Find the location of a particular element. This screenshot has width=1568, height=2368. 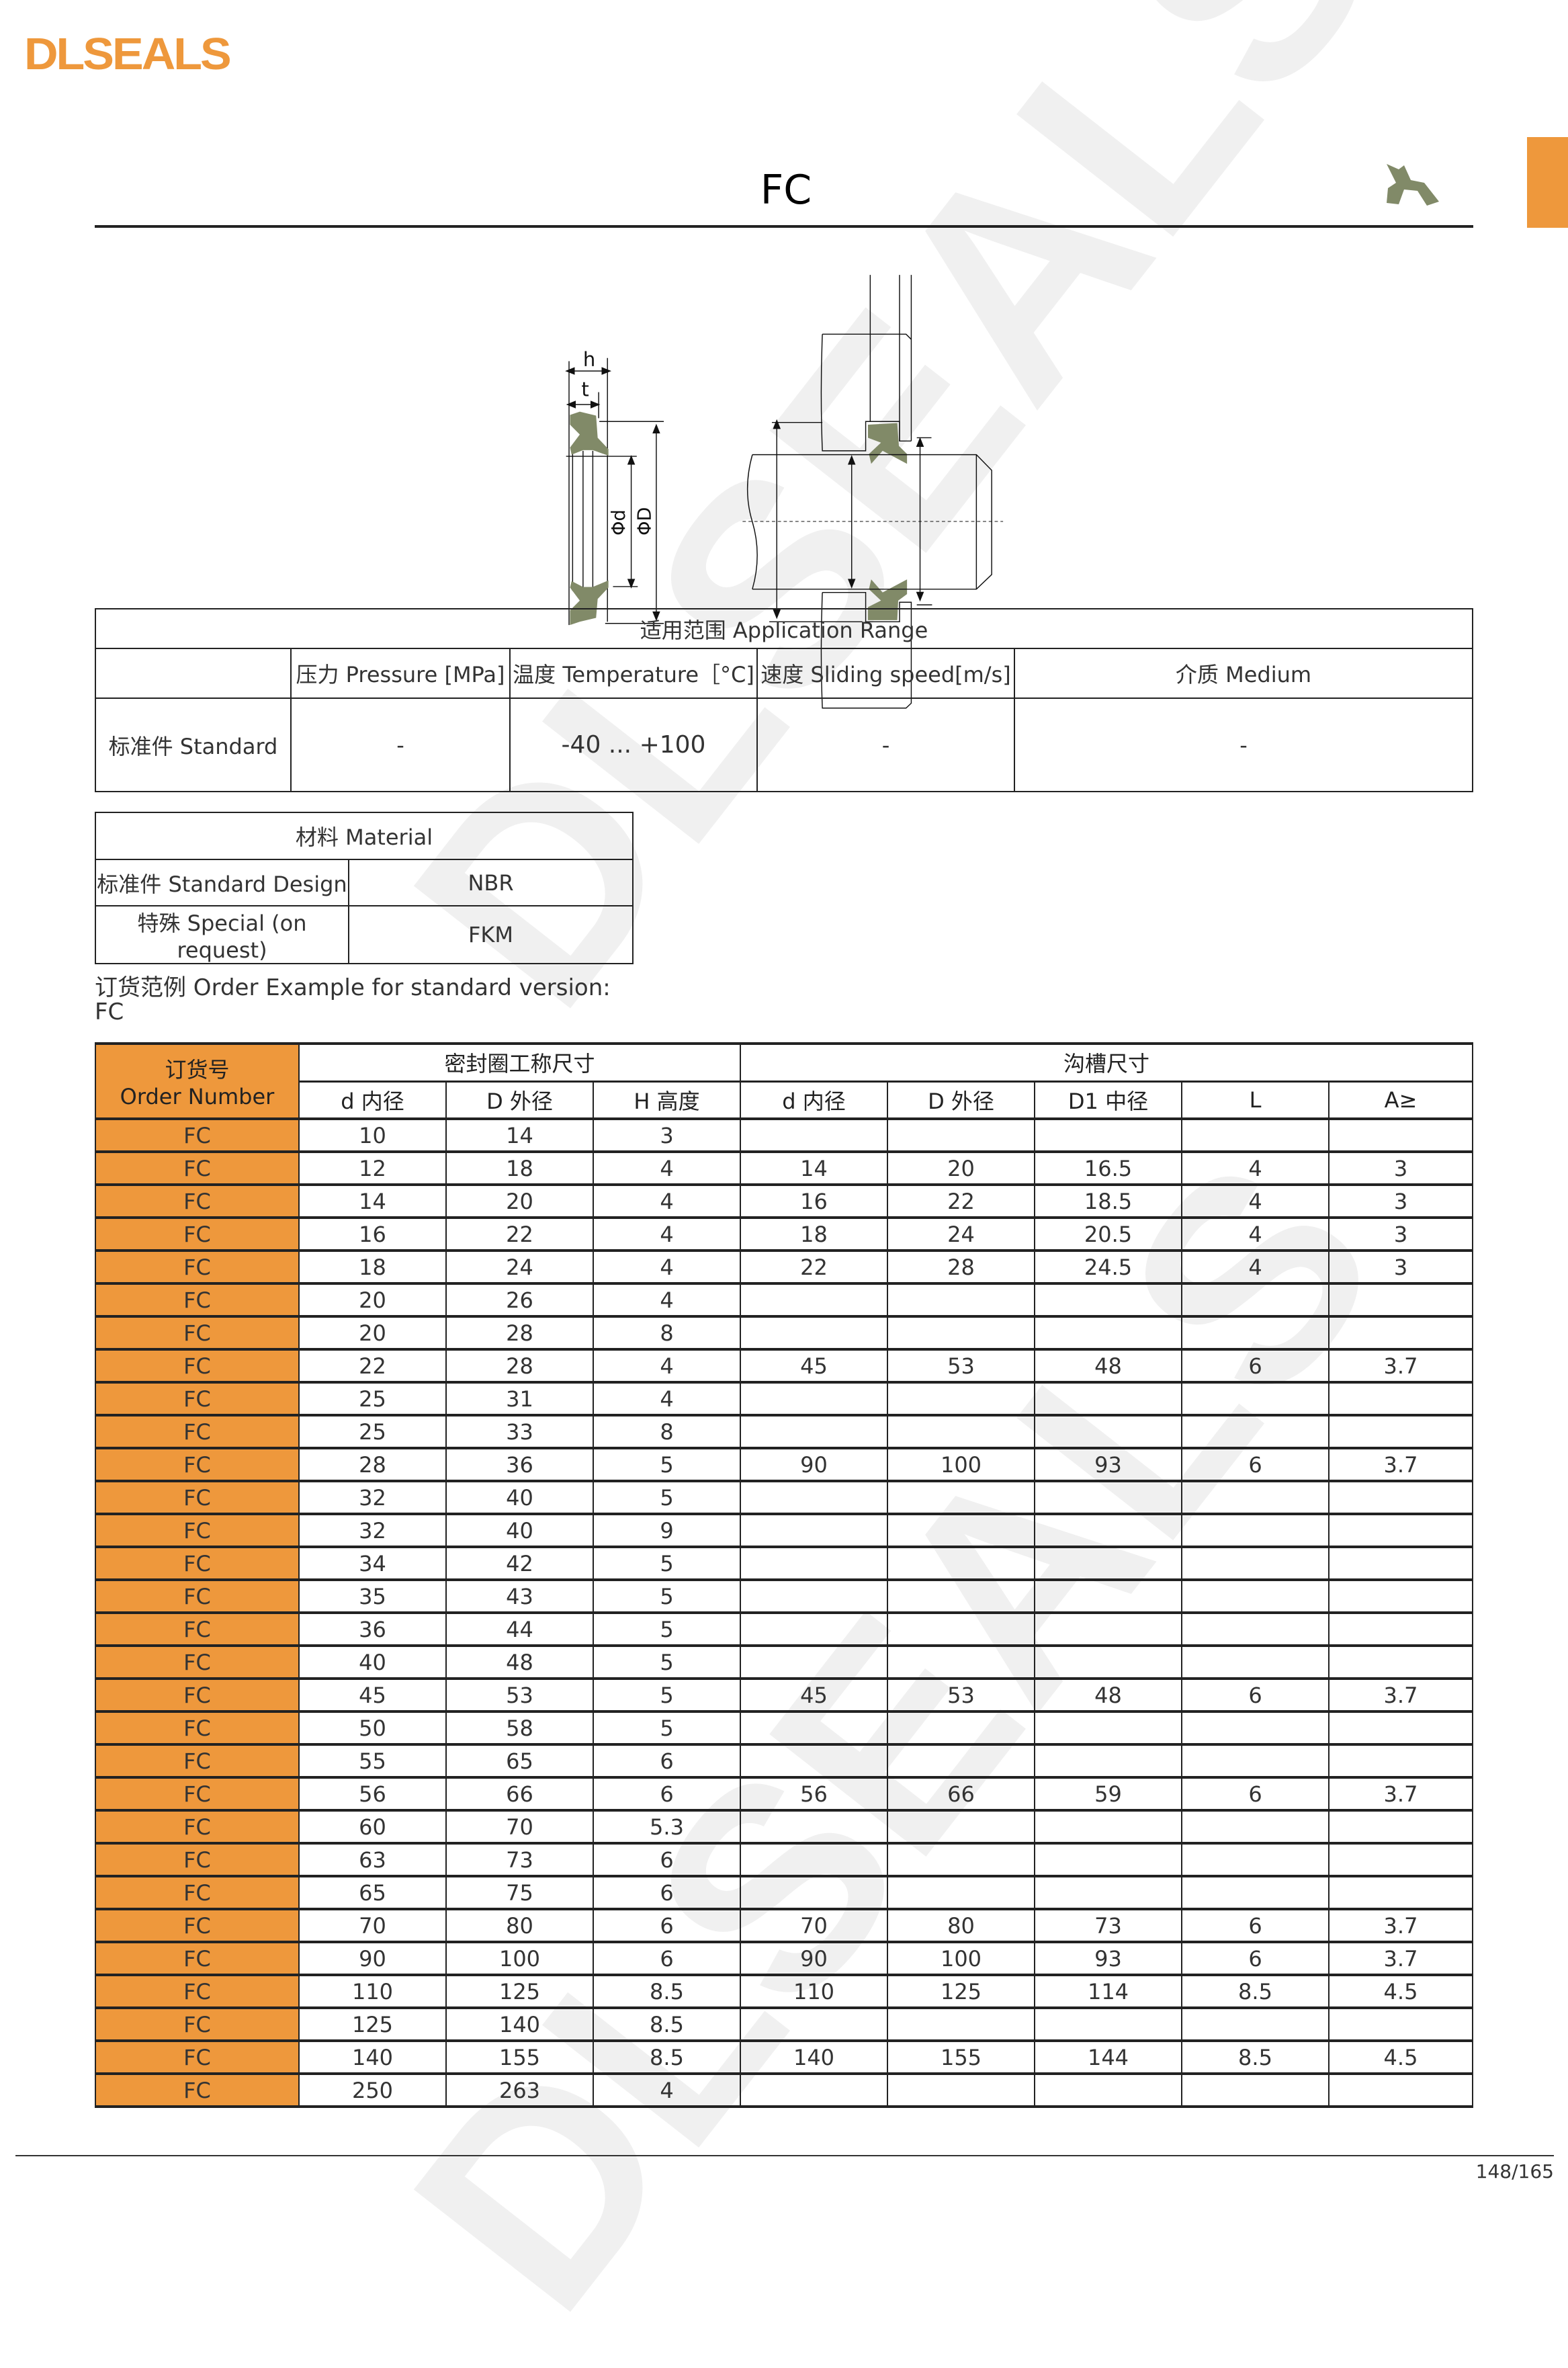

seal-size-group-header: 密封圈工称尺寸 is located at coordinates (519, 1063).